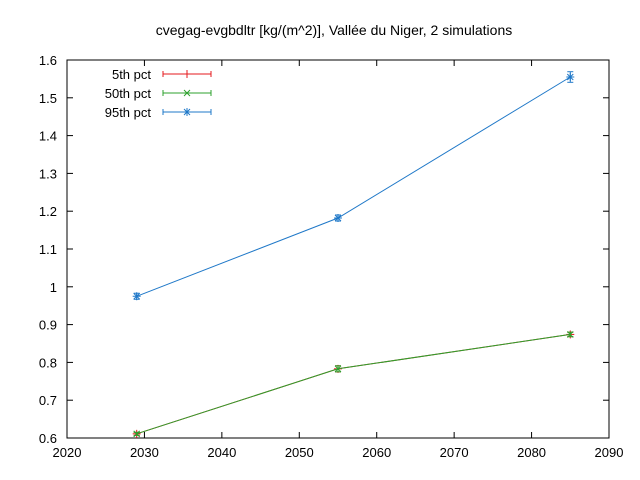 The height and width of the screenshot is (480, 640). What do you see at coordinates (48, 211) in the screenshot?
I see `y-tick-label: 1.2` at bounding box center [48, 211].